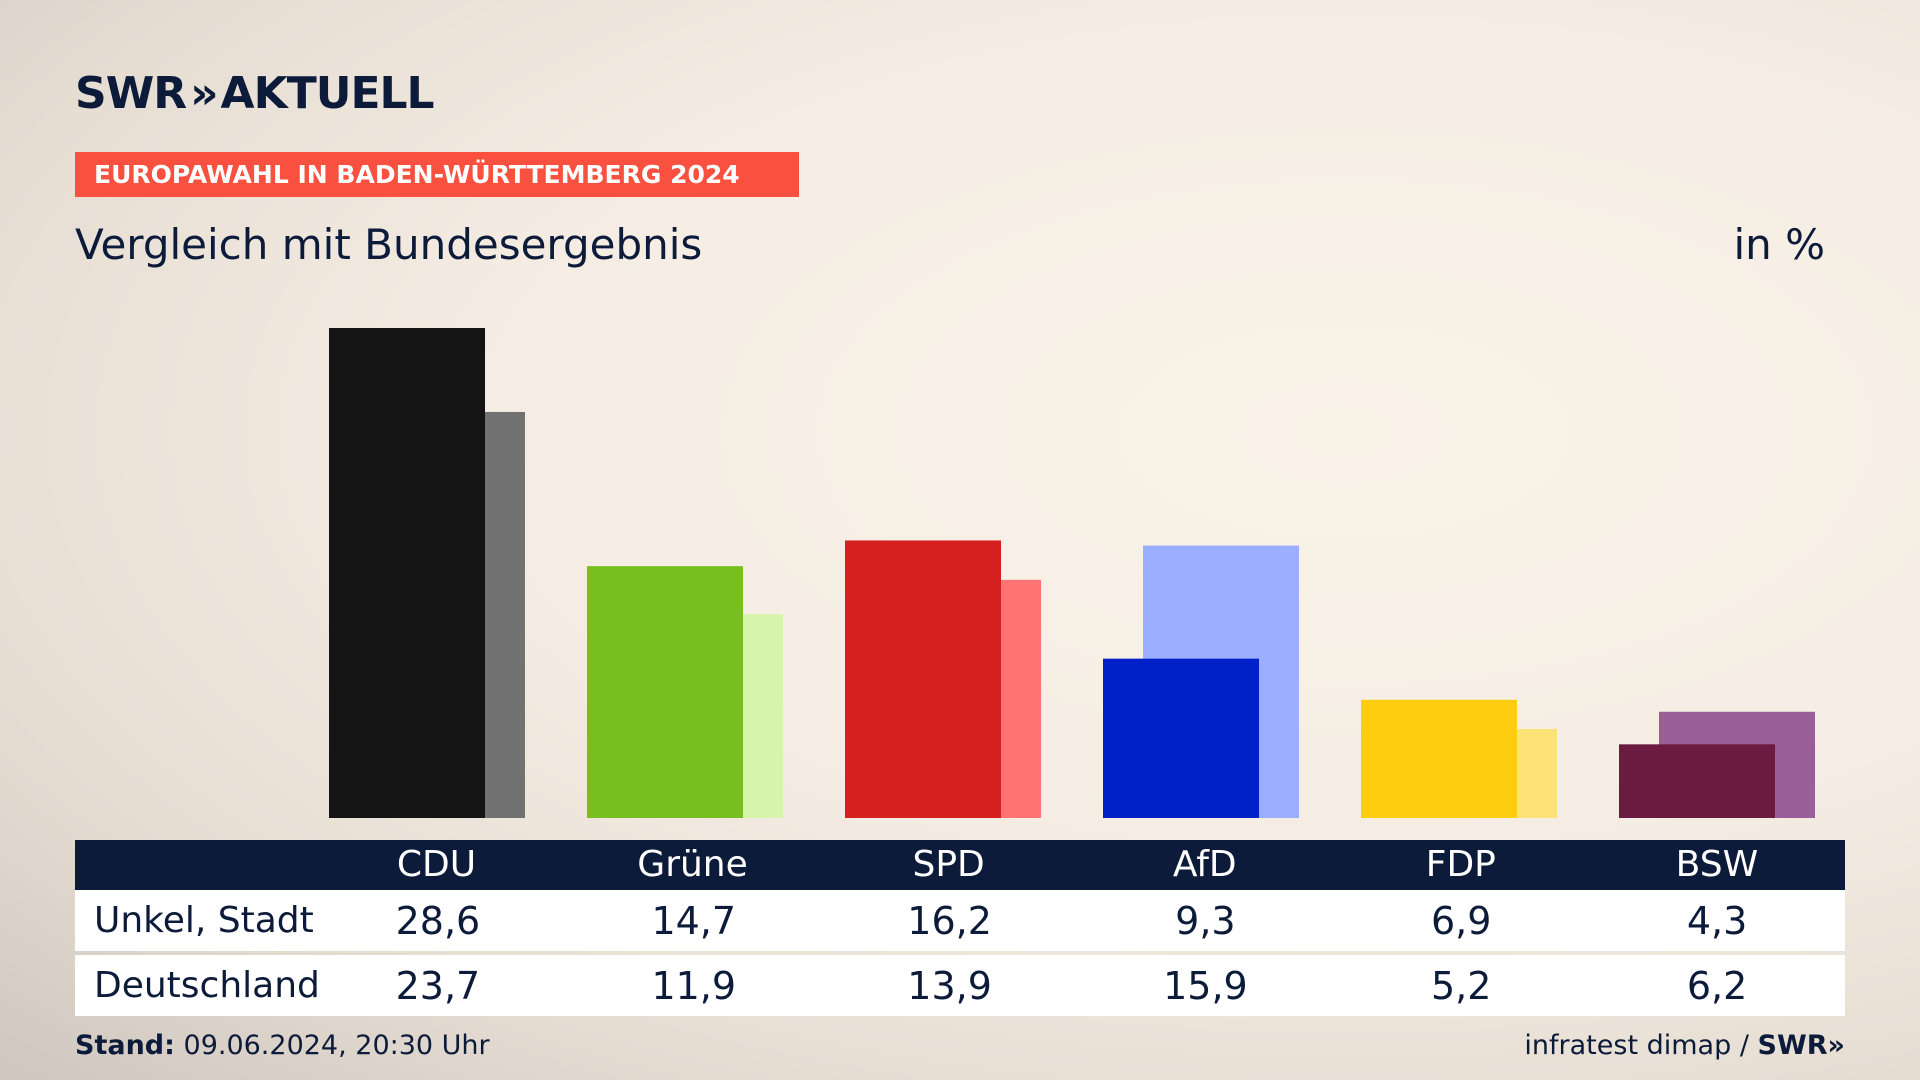  I want to click on bar-unkel-spd, so click(923, 679).